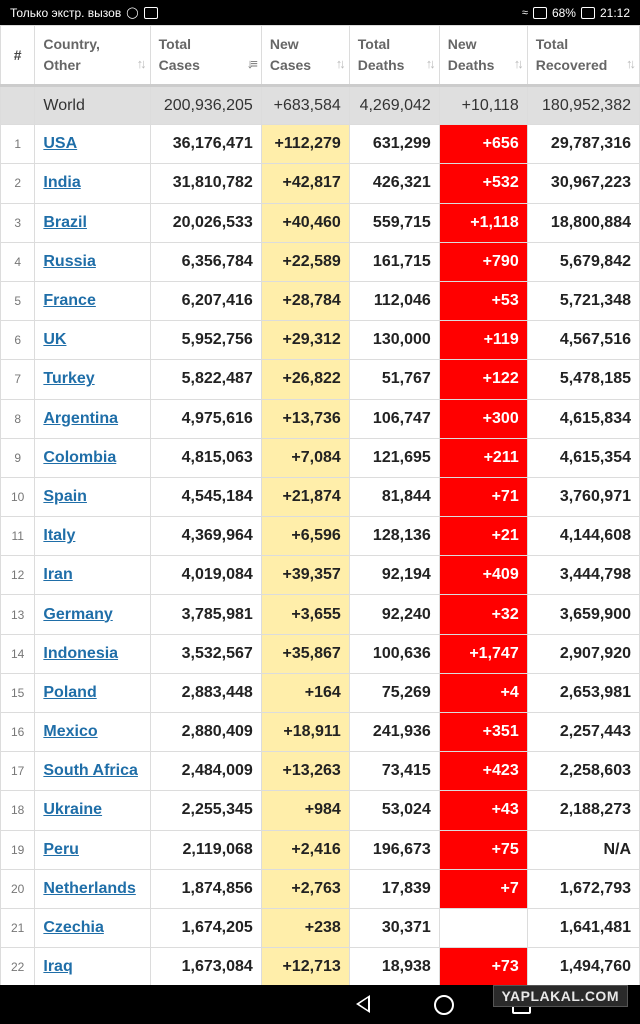  Describe the element at coordinates (81, 653) in the screenshot. I see `country-link: Indonesia` at that location.